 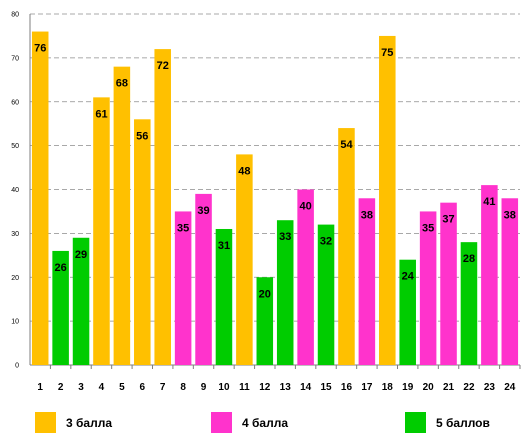 I want to click on x-tick-label: 15, so click(x=326, y=387).